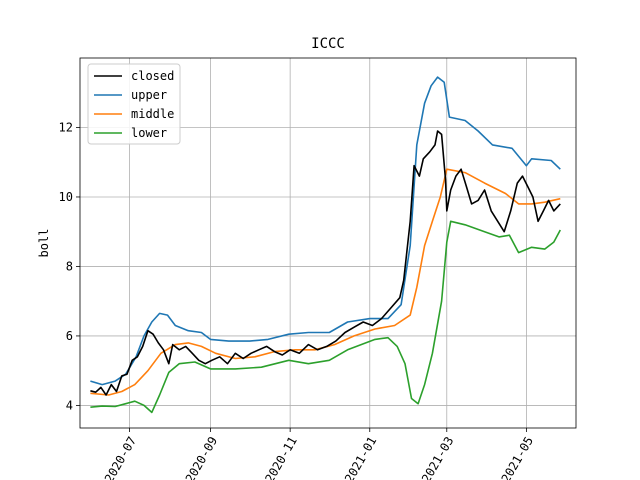  What do you see at coordinates (149, 133) in the screenshot?
I see `legend-label-lower: lower` at bounding box center [149, 133].